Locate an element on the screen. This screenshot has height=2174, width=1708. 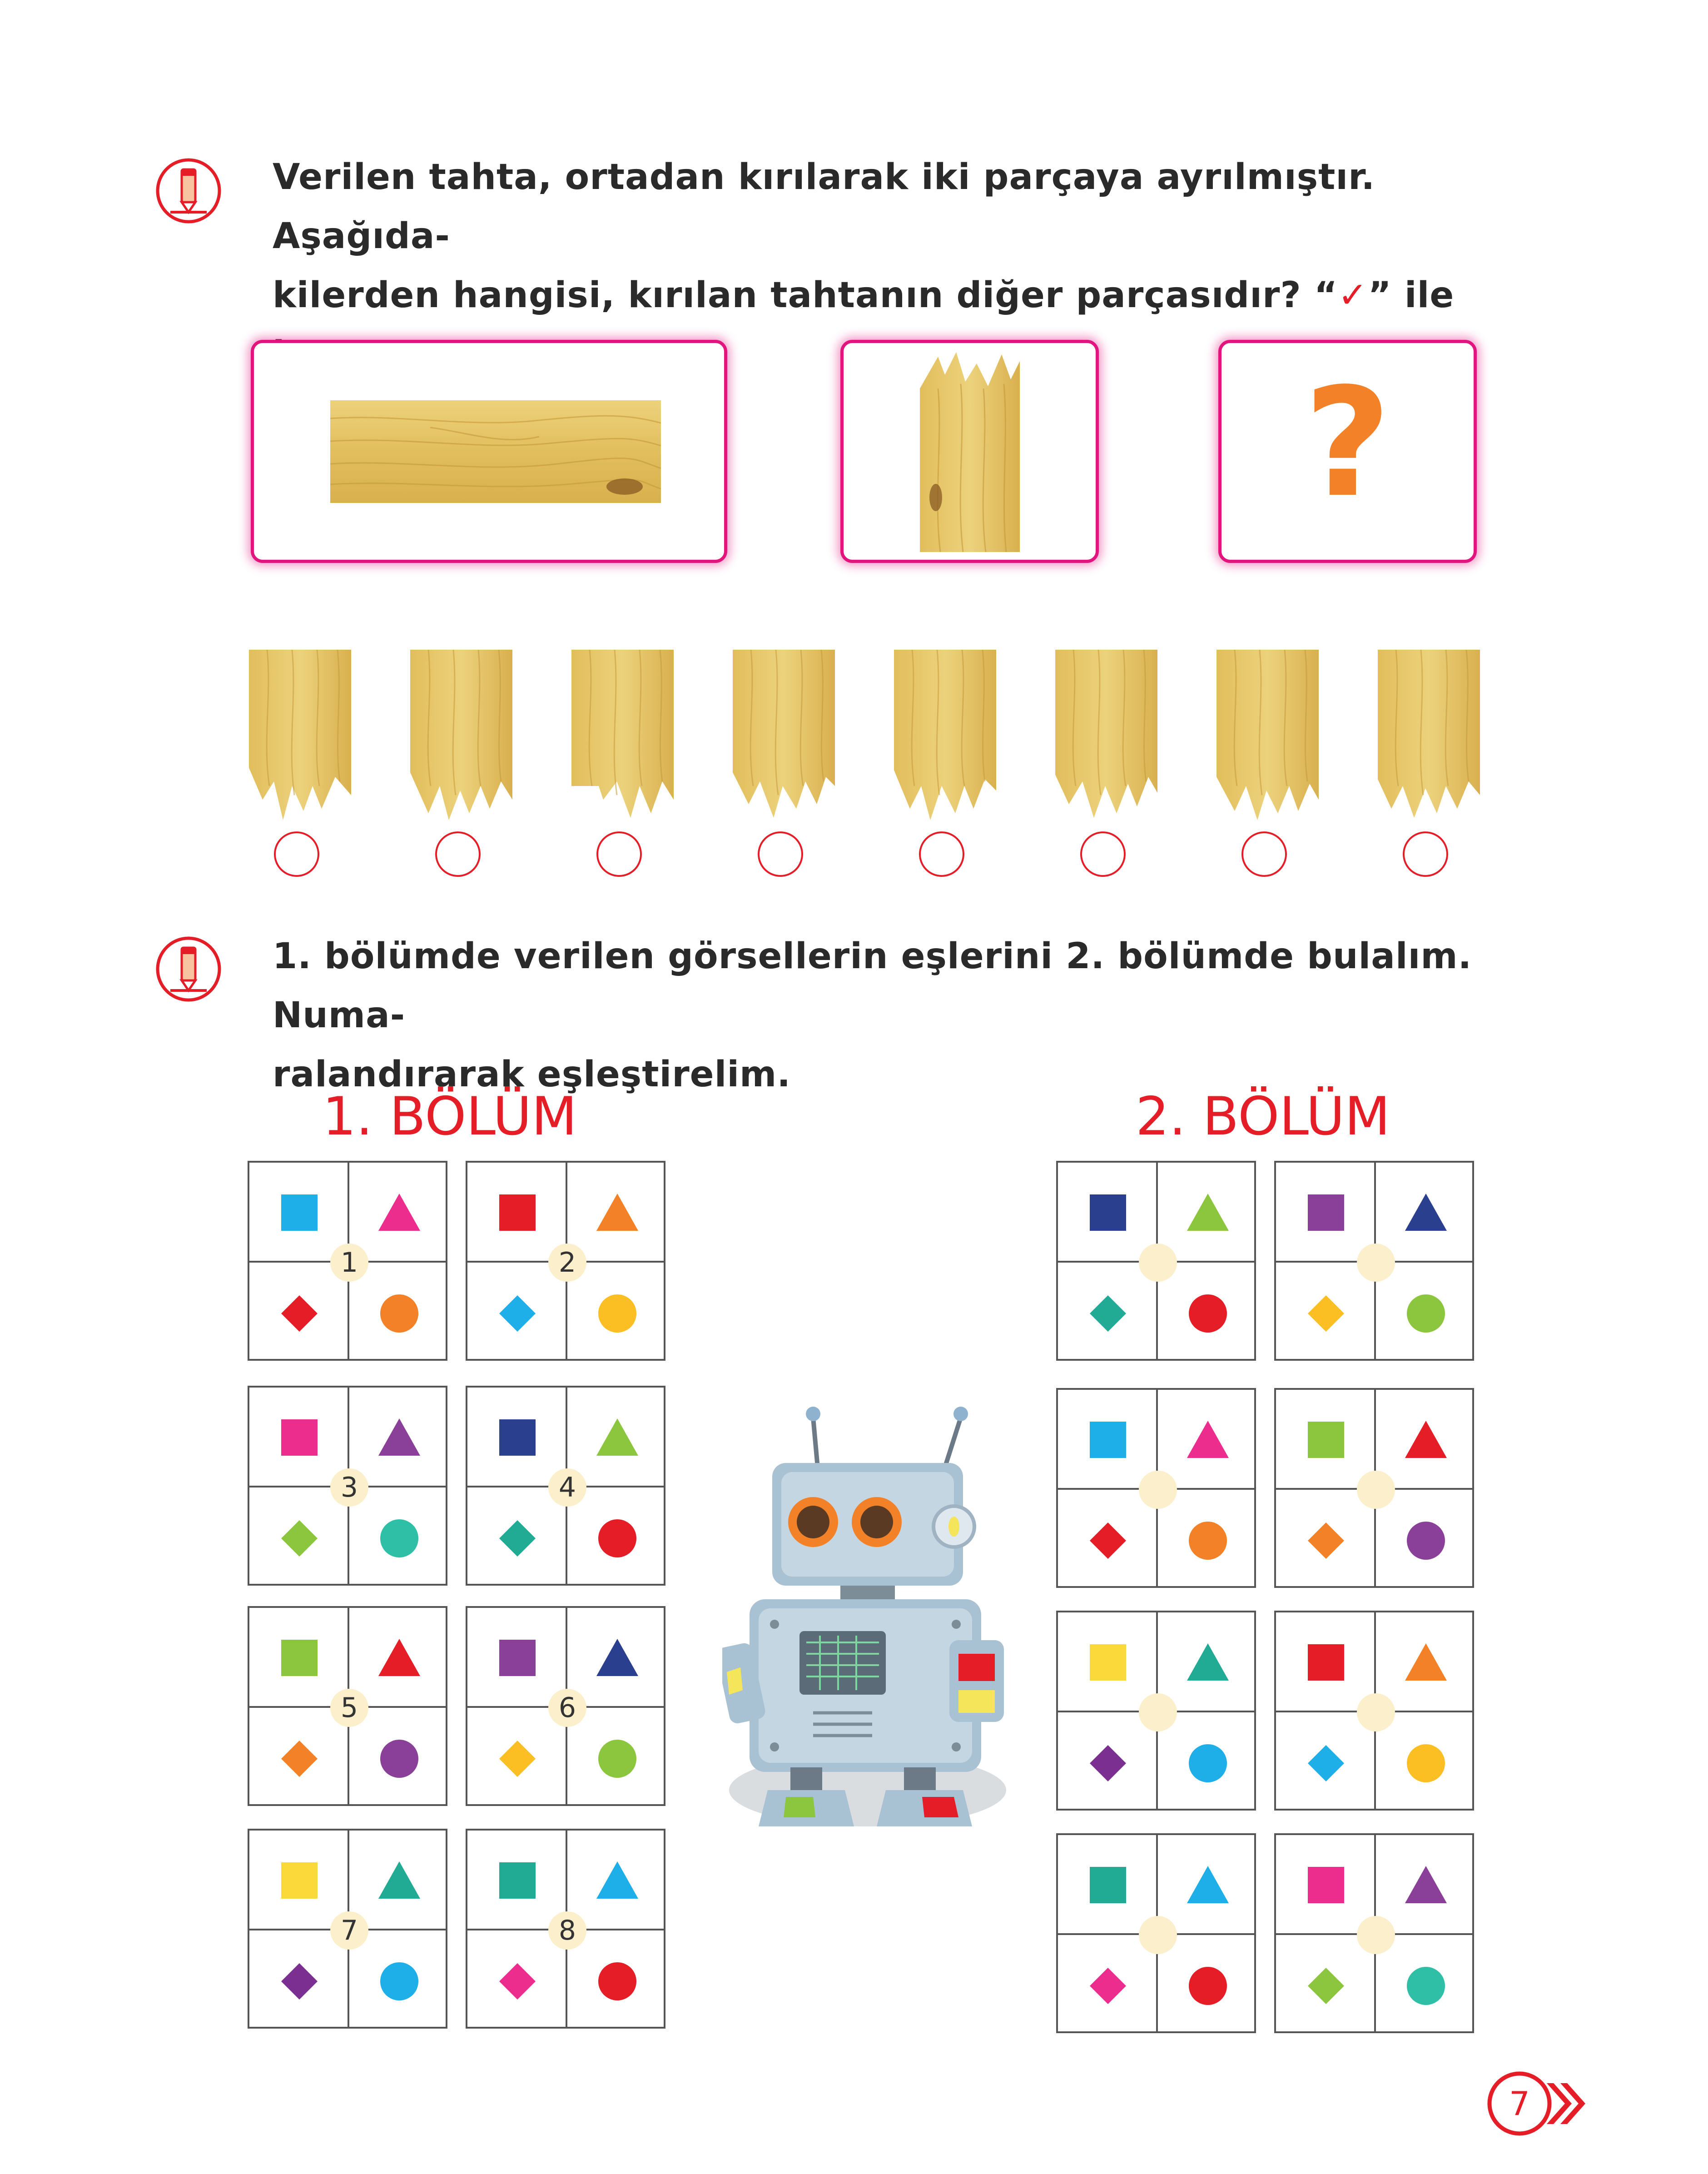
question-mark-icon: ? is located at coordinates (1347, 443).